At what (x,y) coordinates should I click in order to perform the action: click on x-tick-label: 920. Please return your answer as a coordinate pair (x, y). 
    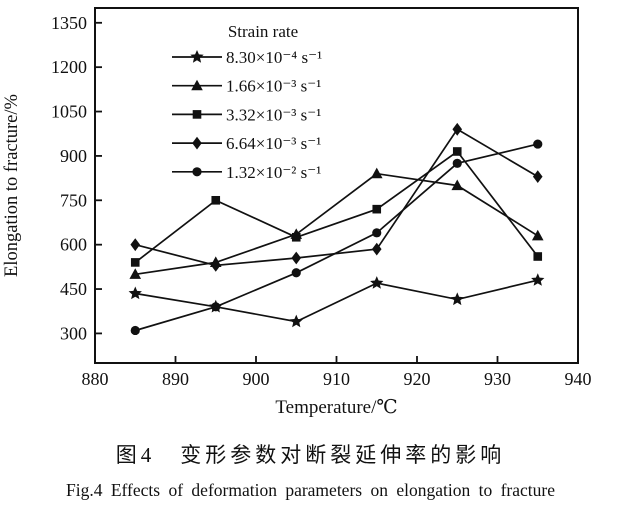
    Looking at the image, I should click on (417, 379).